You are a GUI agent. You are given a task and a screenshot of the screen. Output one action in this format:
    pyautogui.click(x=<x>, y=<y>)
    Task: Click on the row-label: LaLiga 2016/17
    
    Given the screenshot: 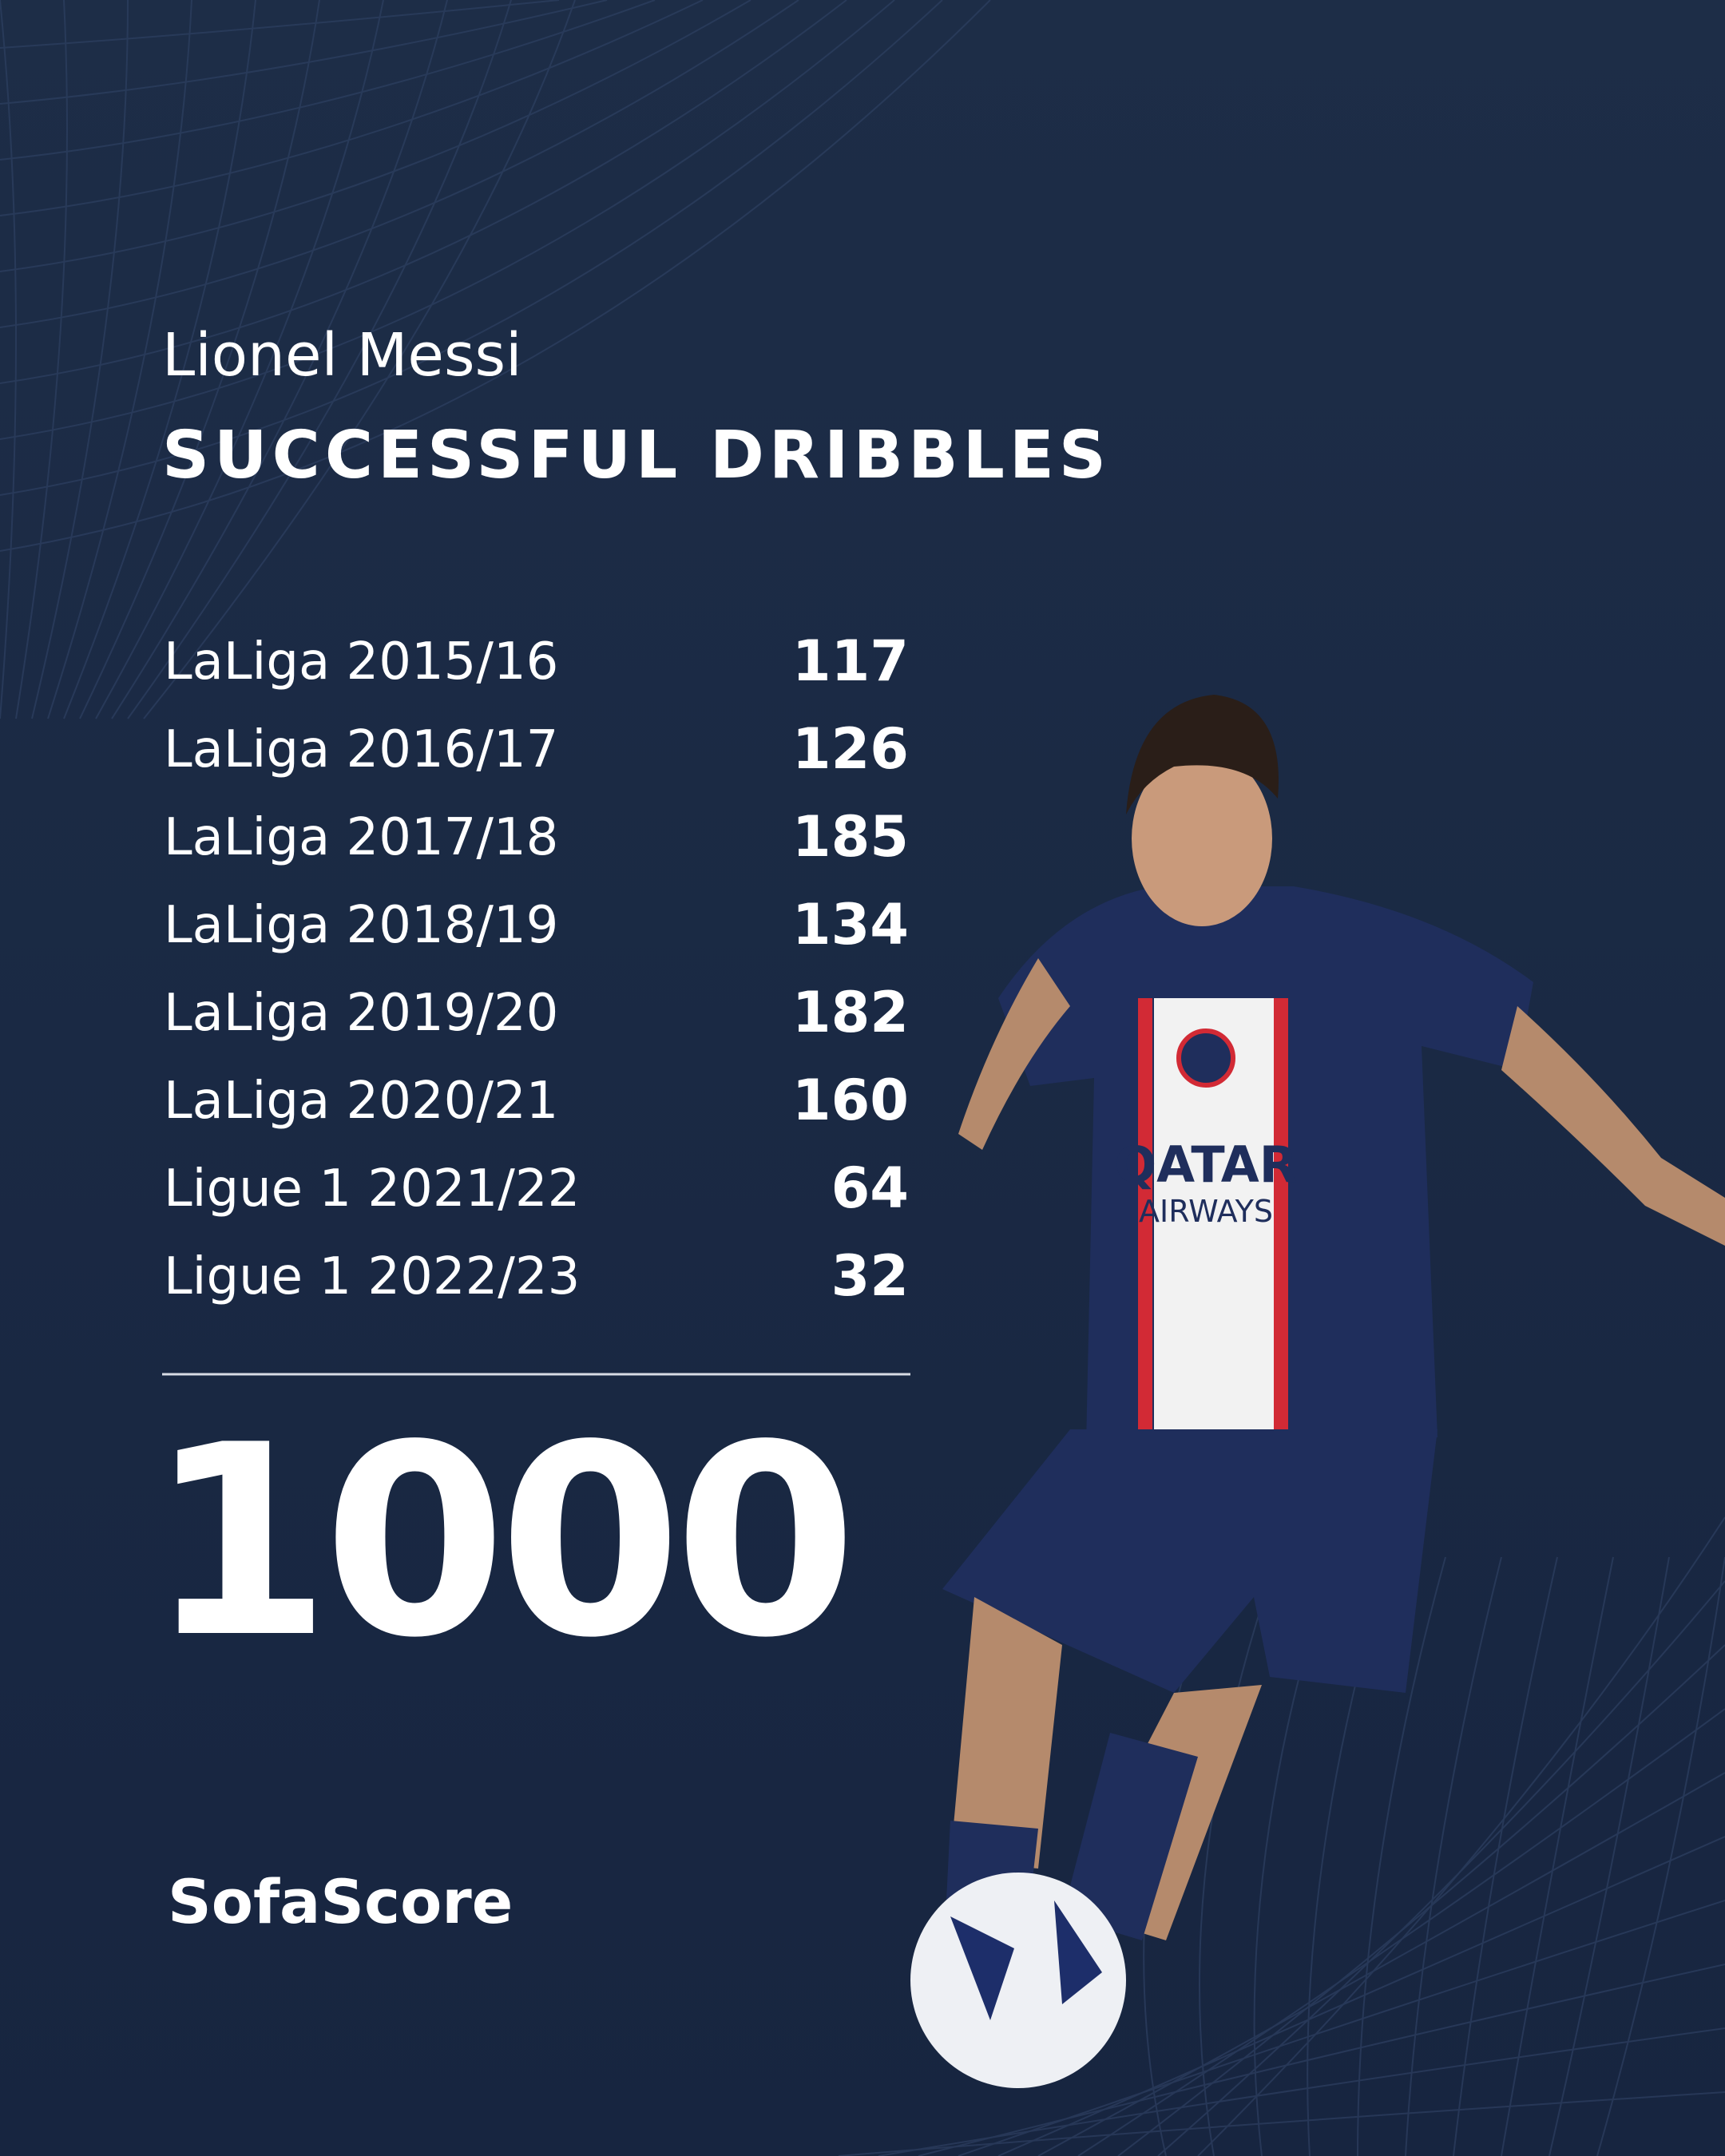 What is the action you would take?
    pyautogui.click(x=361, y=749)
    